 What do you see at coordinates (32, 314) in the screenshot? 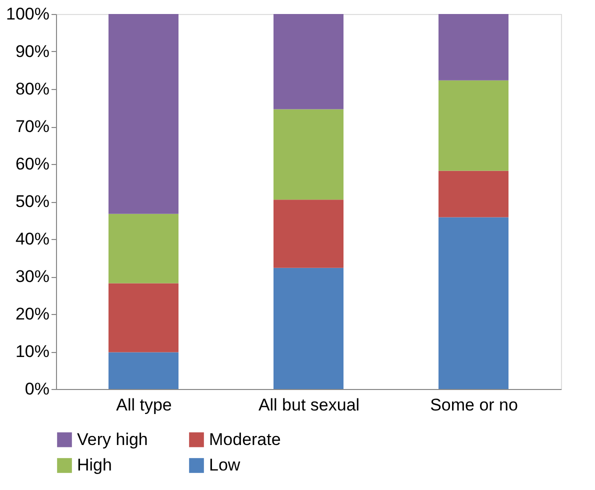
I see `y-tick-label: 20%` at bounding box center [32, 314].